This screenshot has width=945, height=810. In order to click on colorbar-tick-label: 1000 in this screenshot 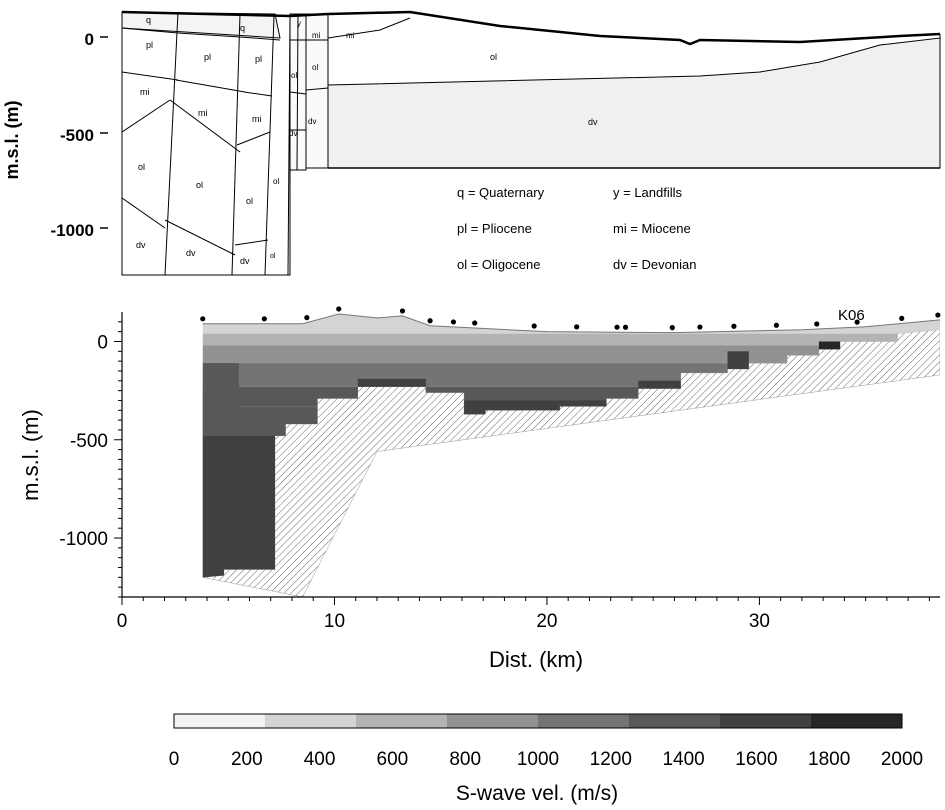, I will do `click(538, 759)`.